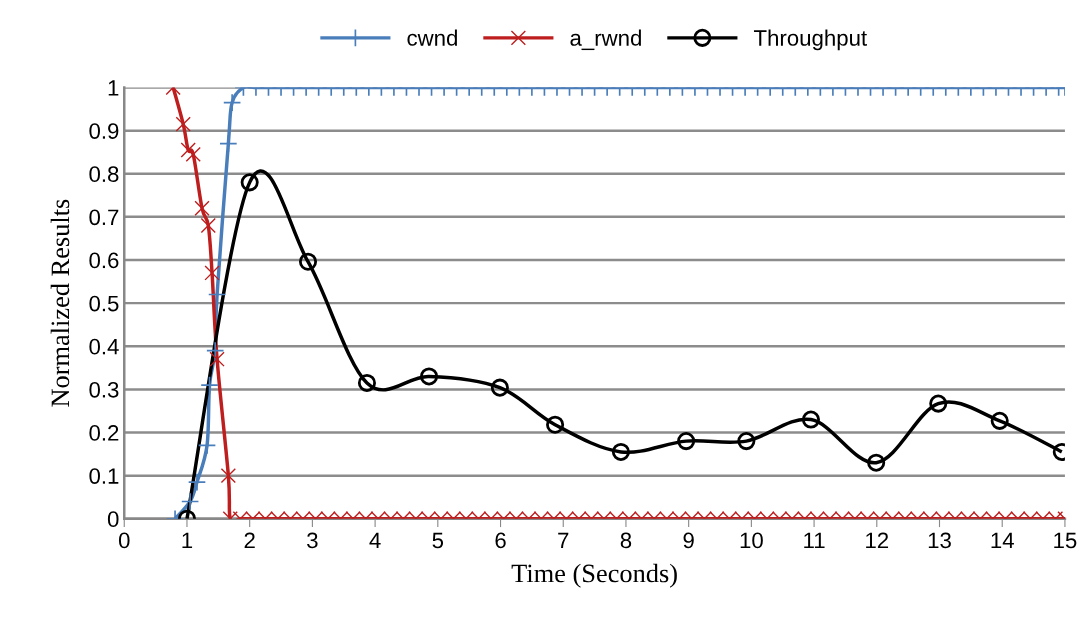 This screenshot has height=625, width=1090. I want to click on y-tick-label: 0.5, so click(104, 303).